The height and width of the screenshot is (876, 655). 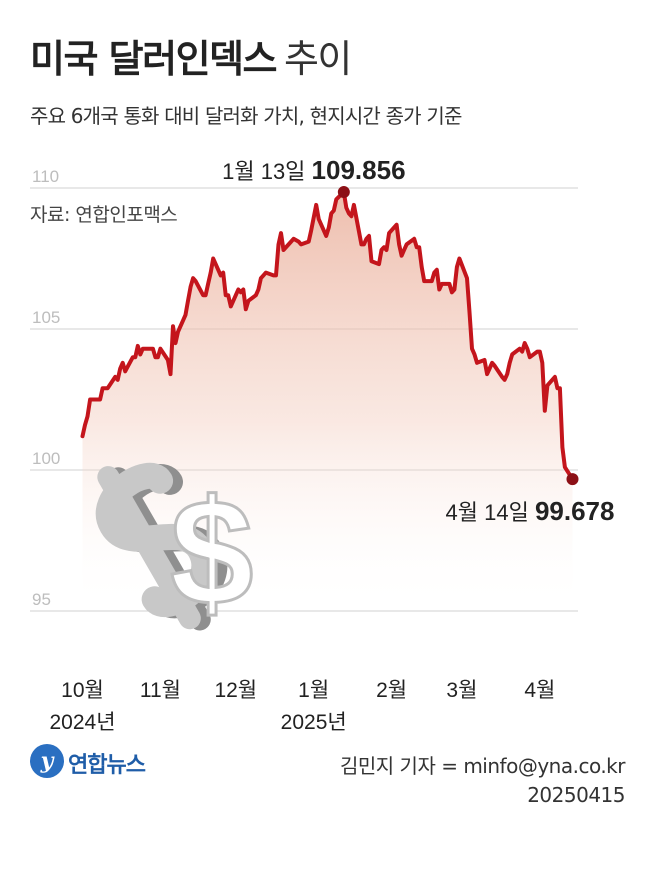 I want to click on yonhap-logo-icon: y, so click(x=47, y=761).